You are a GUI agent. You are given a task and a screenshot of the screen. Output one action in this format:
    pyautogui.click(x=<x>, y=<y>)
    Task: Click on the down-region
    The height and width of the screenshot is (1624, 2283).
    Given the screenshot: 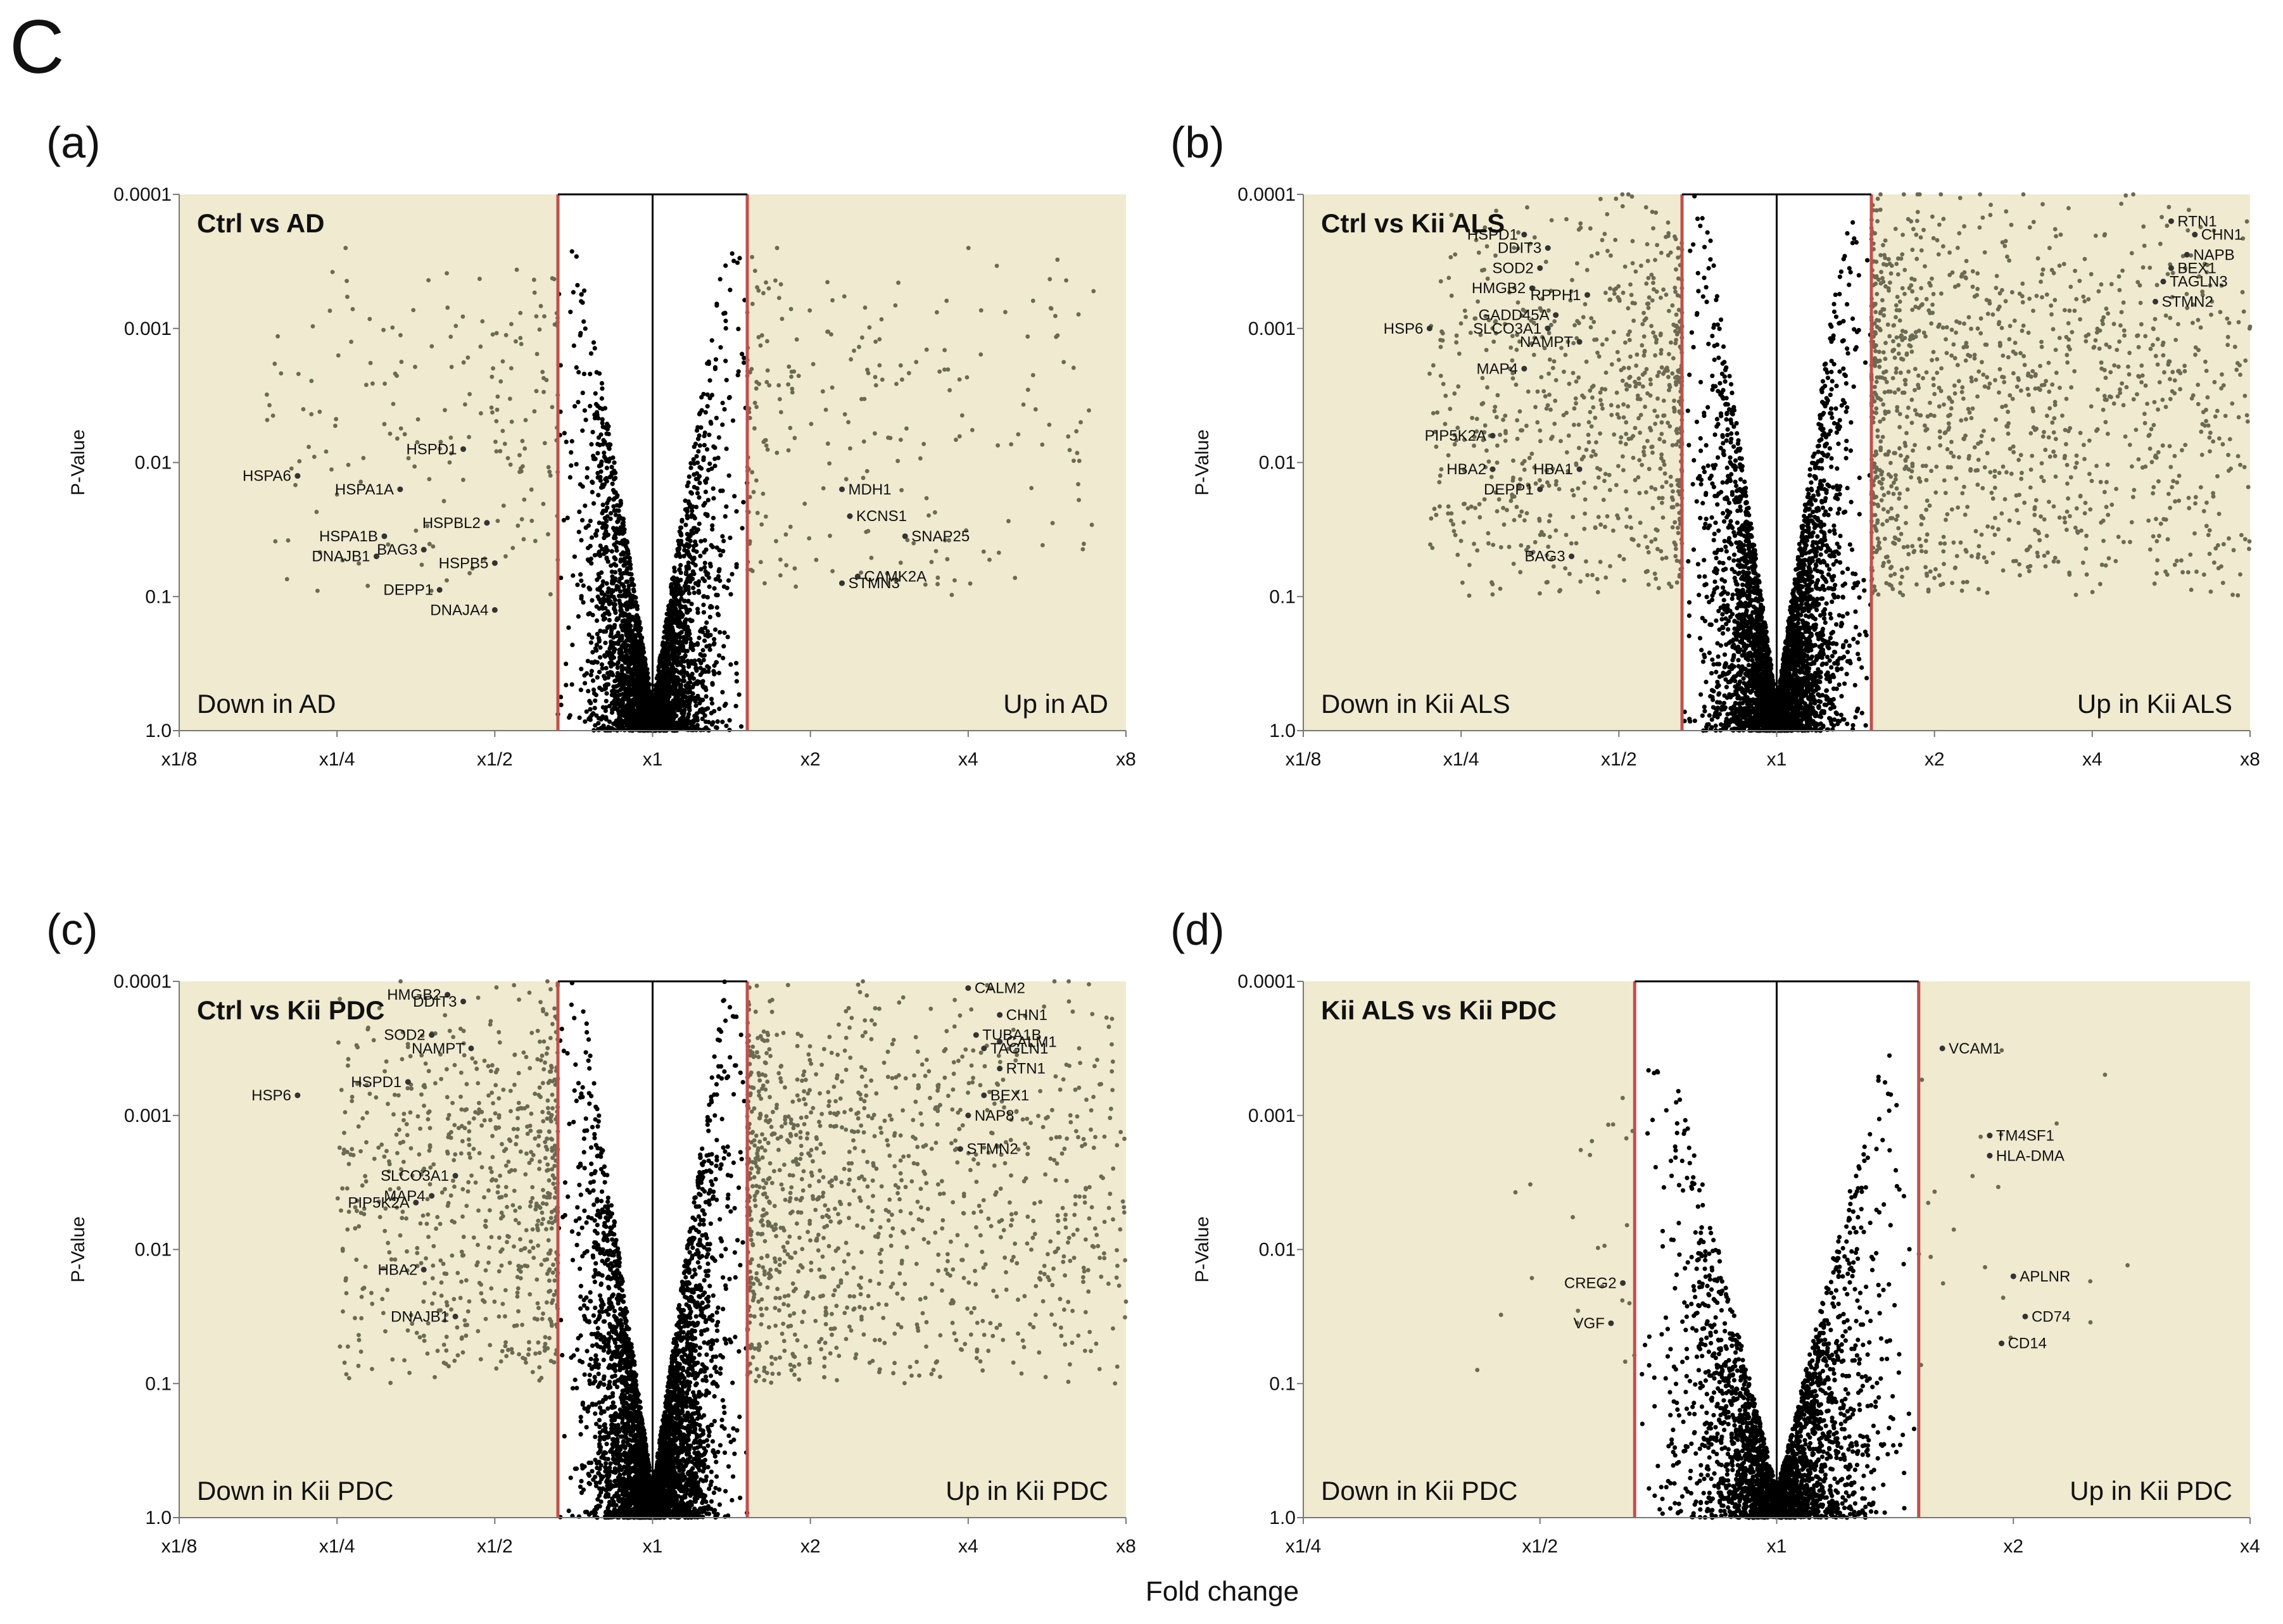 What is the action you would take?
    pyautogui.click(x=368, y=462)
    